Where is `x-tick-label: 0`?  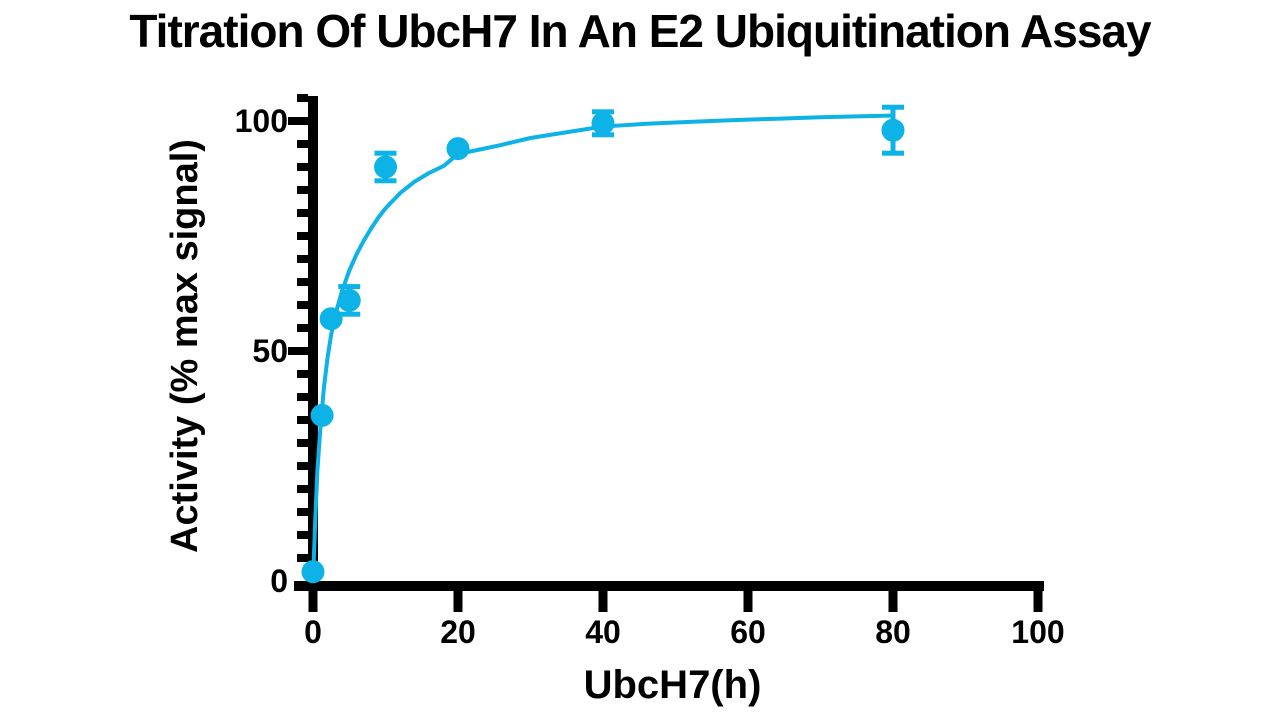 x-tick-label: 0 is located at coordinates (313, 632).